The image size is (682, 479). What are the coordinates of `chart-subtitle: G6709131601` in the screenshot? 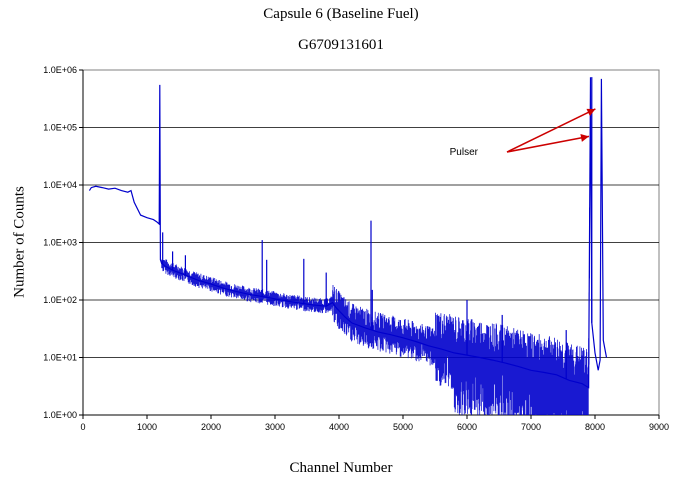 It's located at (341, 45).